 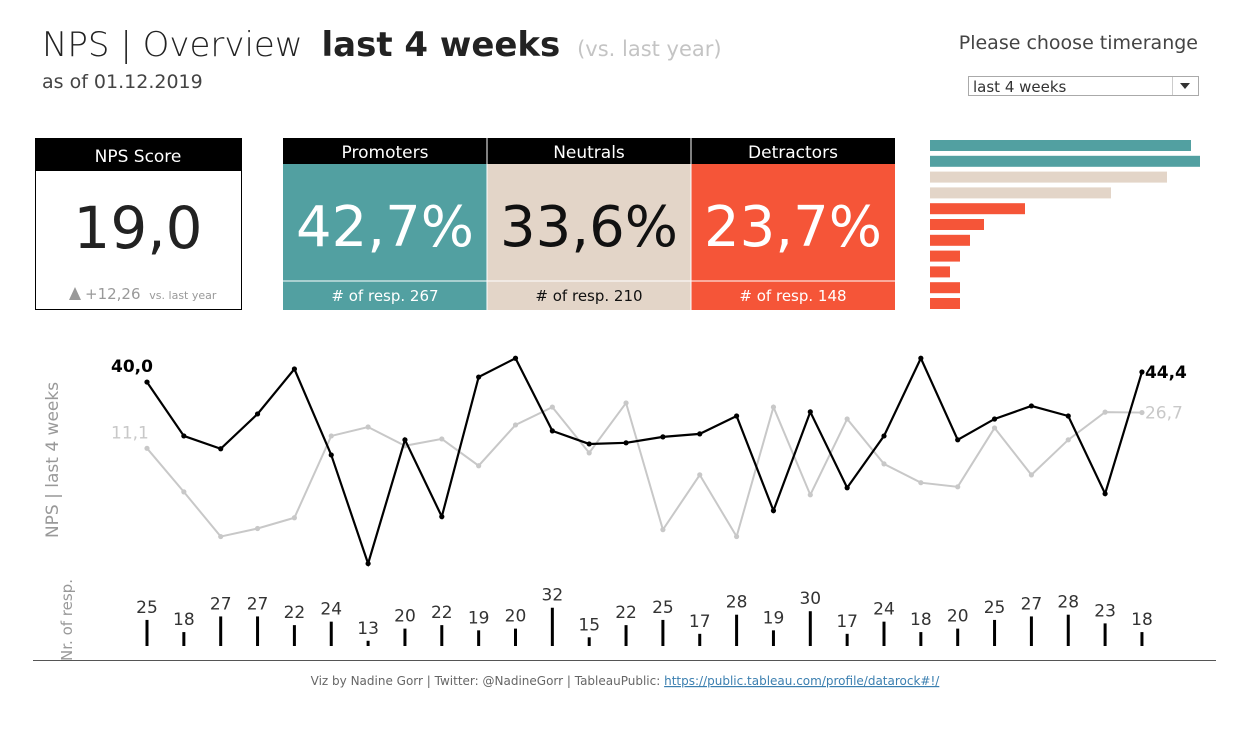 What do you see at coordinates (792, 296) in the screenshot?
I see `segment-responses: # of resp. 148` at bounding box center [792, 296].